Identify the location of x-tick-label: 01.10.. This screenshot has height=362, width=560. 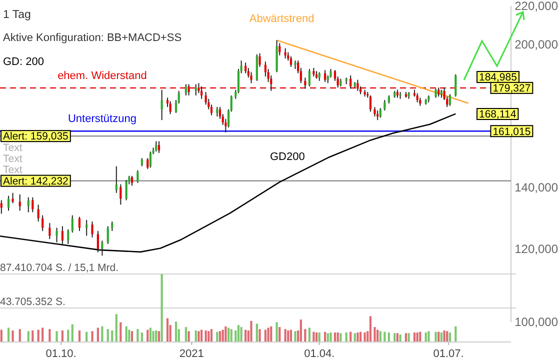
(61, 354).